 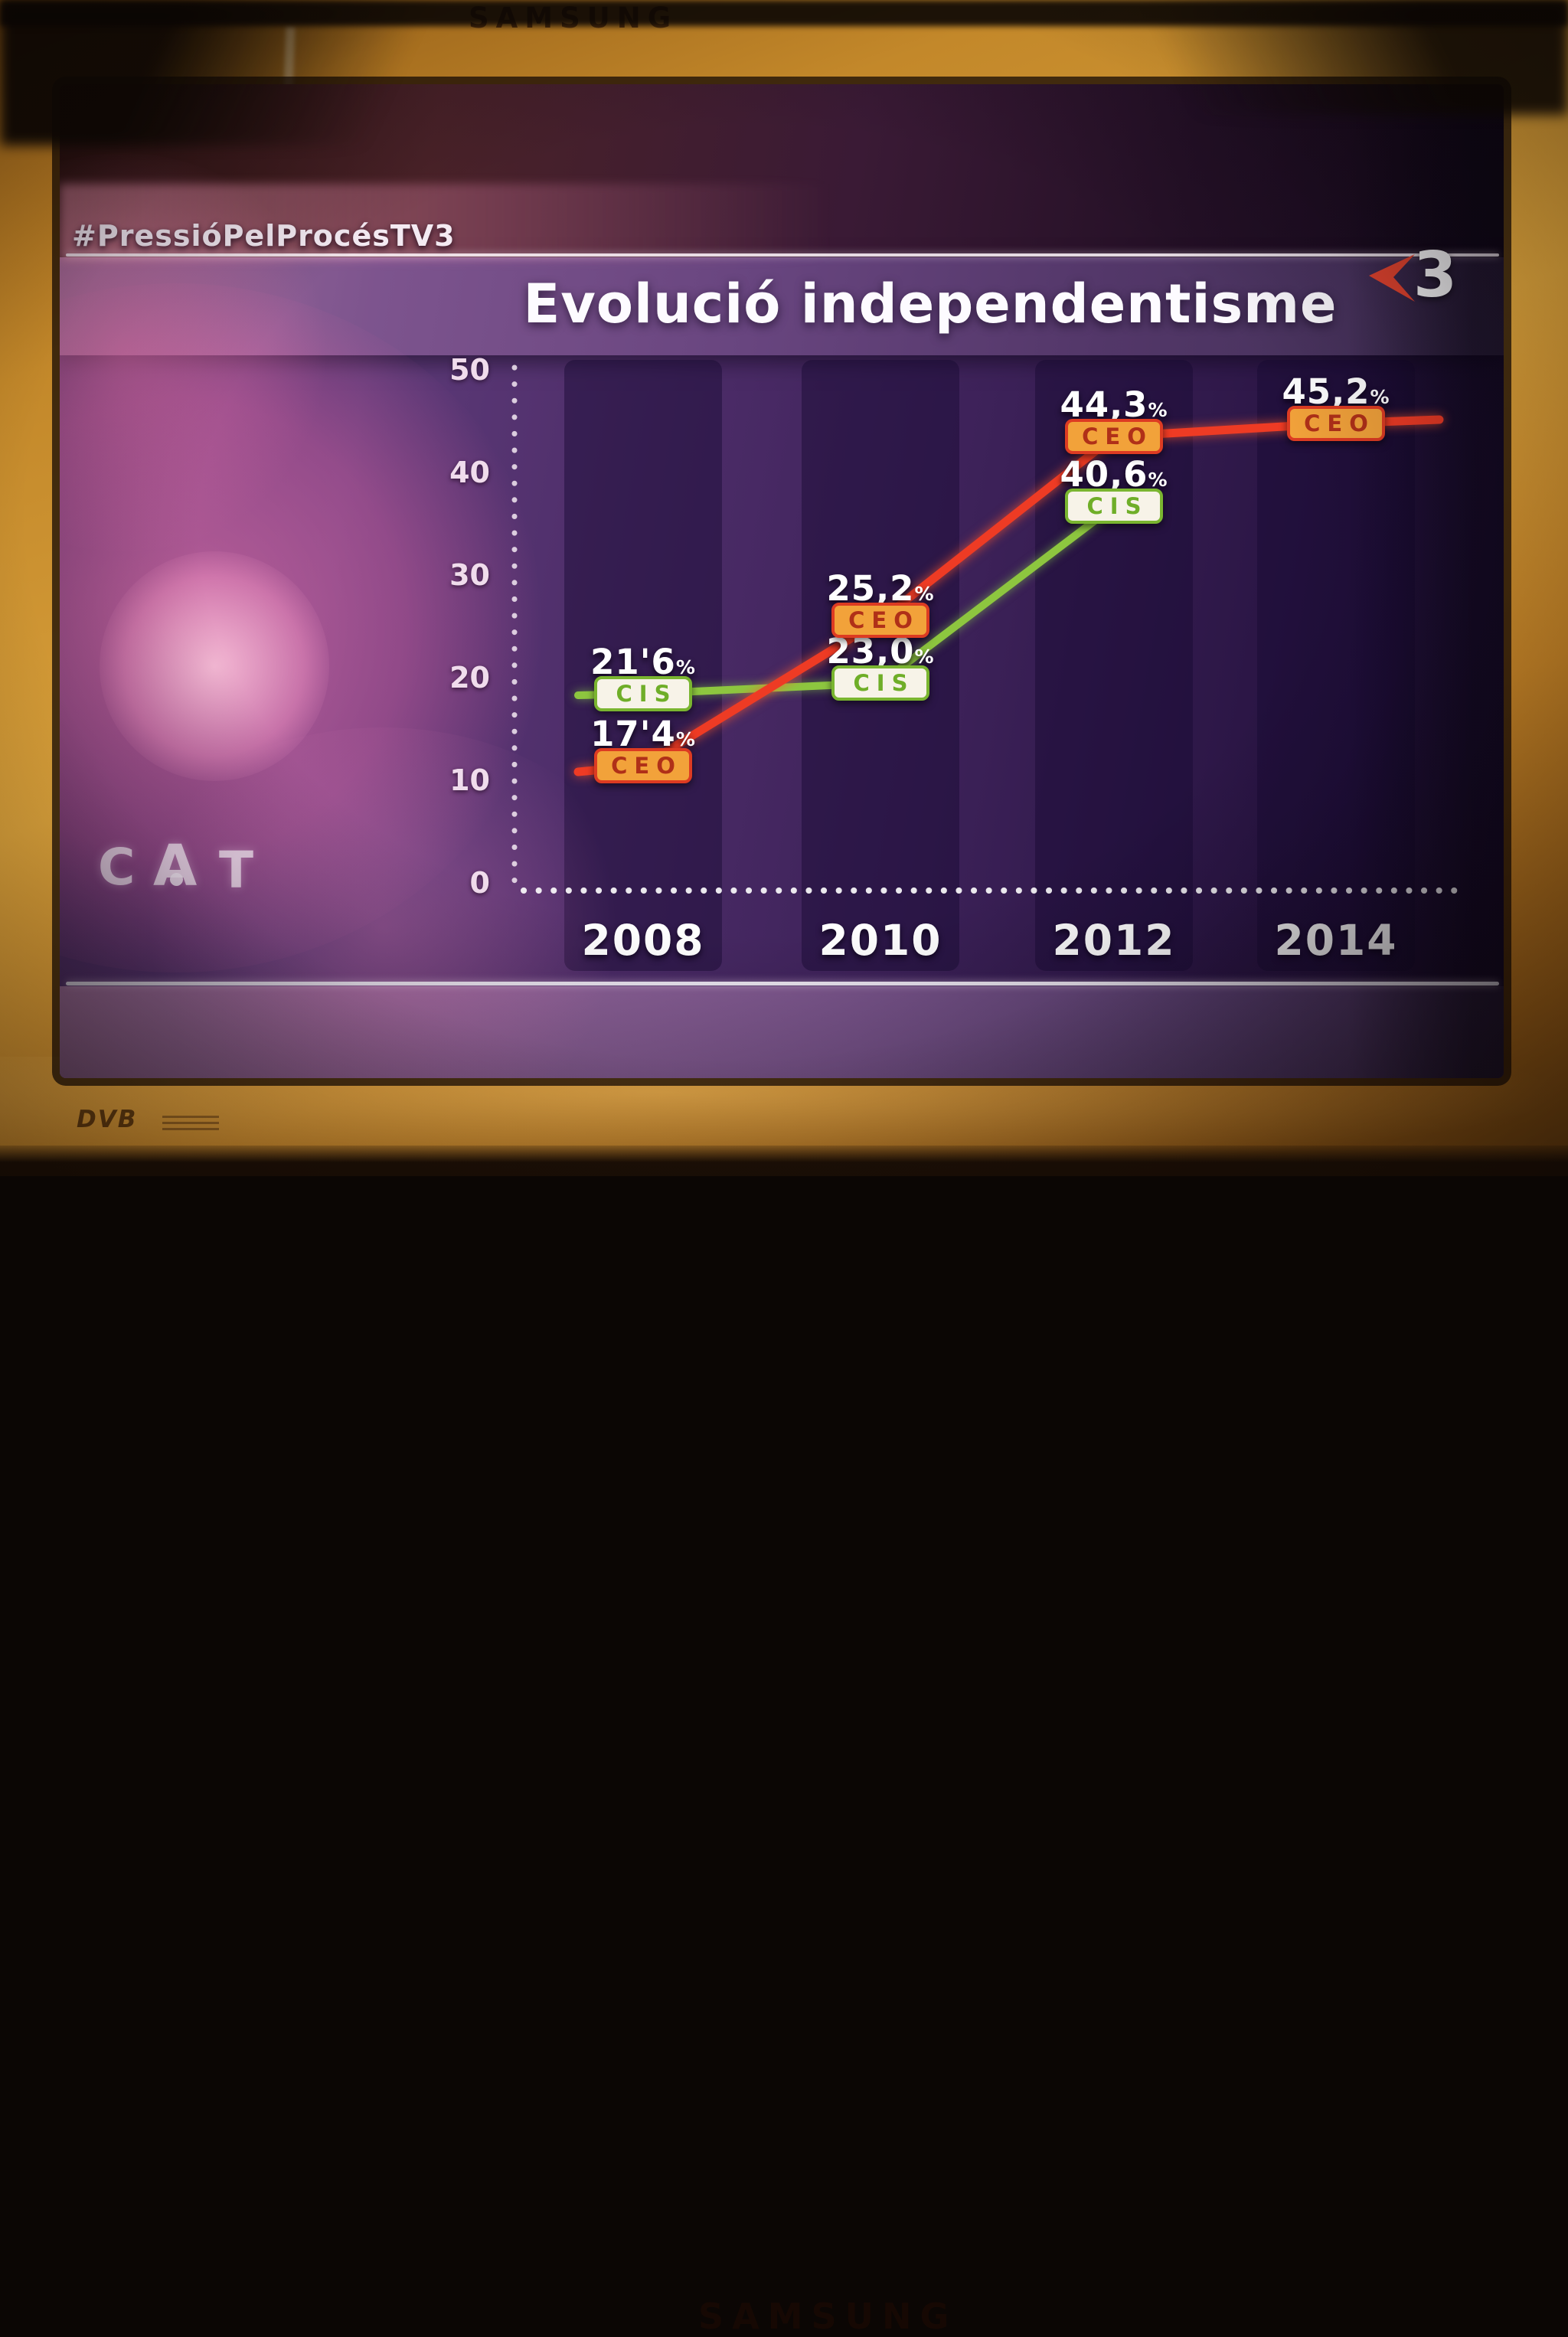 I want to click on monitor-brand-bottom: SAMSUNG, so click(x=828, y=2316).